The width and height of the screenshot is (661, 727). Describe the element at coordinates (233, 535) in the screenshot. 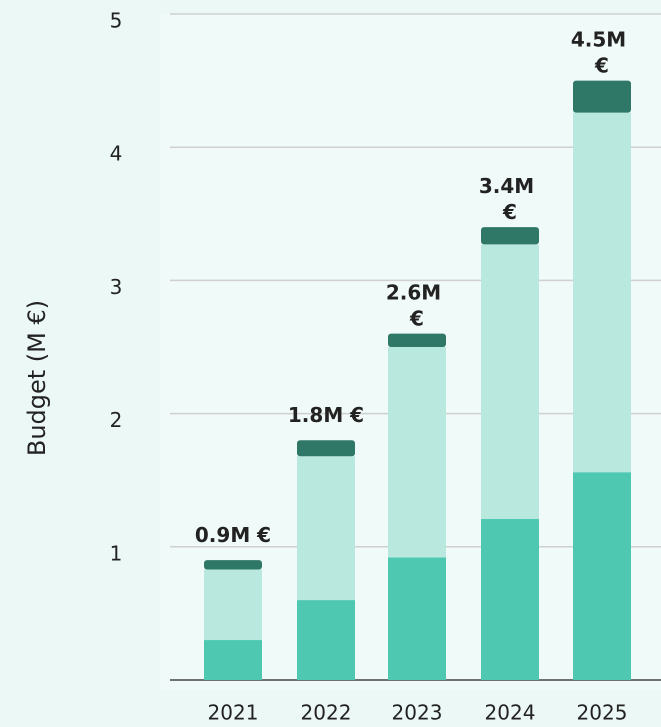

I see `value-label: 0.9M €` at that location.